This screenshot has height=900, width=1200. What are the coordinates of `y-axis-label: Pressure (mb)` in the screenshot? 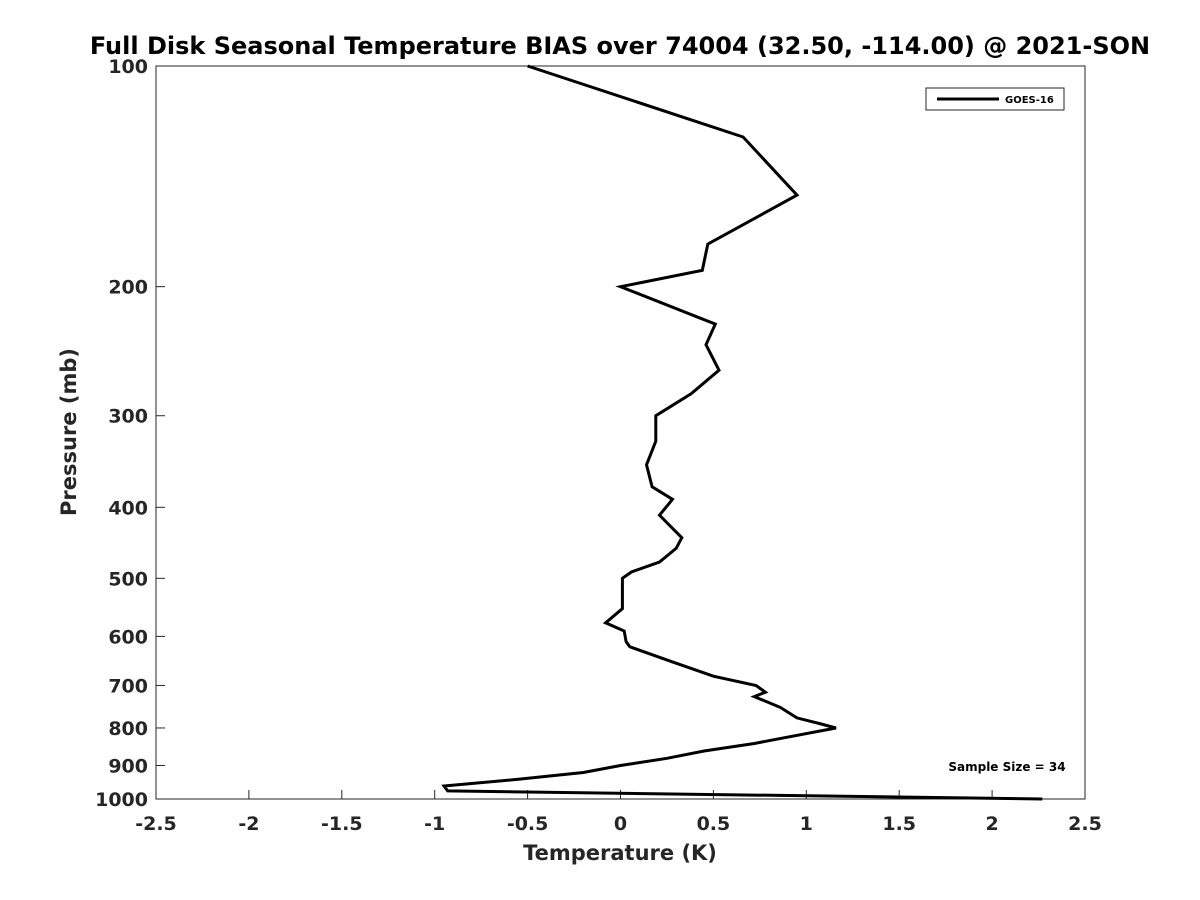 It's located at (69, 432).